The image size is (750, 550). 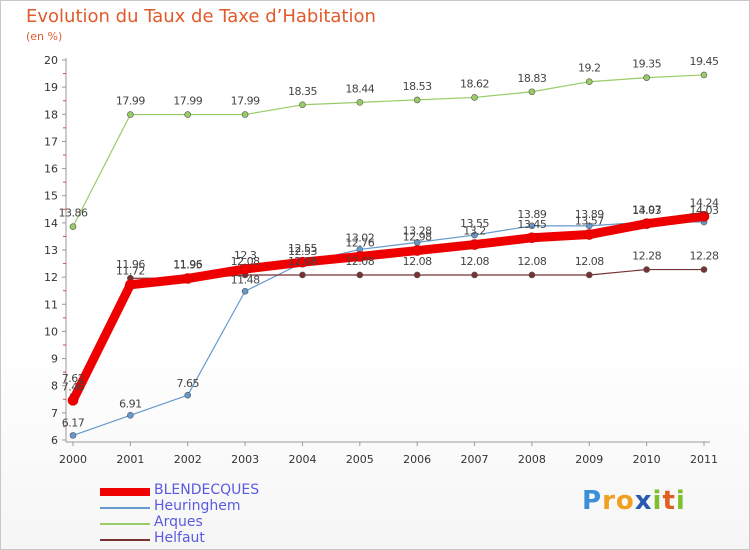 I want to click on data-label-heuringhem: 13.55, so click(x=474, y=223).